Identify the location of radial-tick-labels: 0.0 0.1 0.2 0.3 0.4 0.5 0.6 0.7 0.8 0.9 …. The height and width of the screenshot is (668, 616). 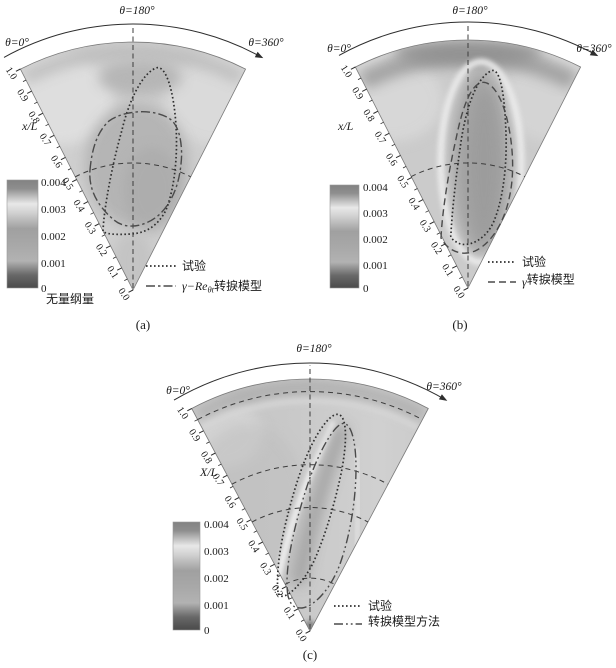
(67, 183).